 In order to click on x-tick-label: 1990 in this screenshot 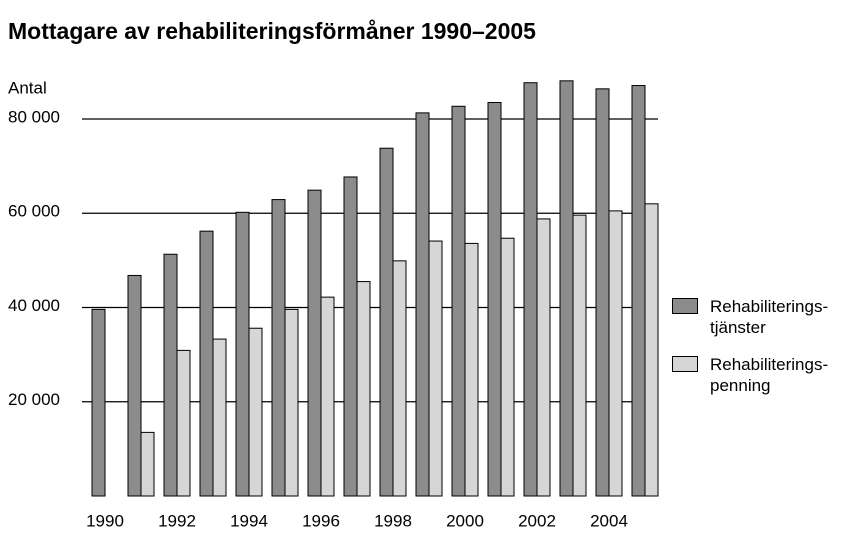, I will do `click(105, 520)`.